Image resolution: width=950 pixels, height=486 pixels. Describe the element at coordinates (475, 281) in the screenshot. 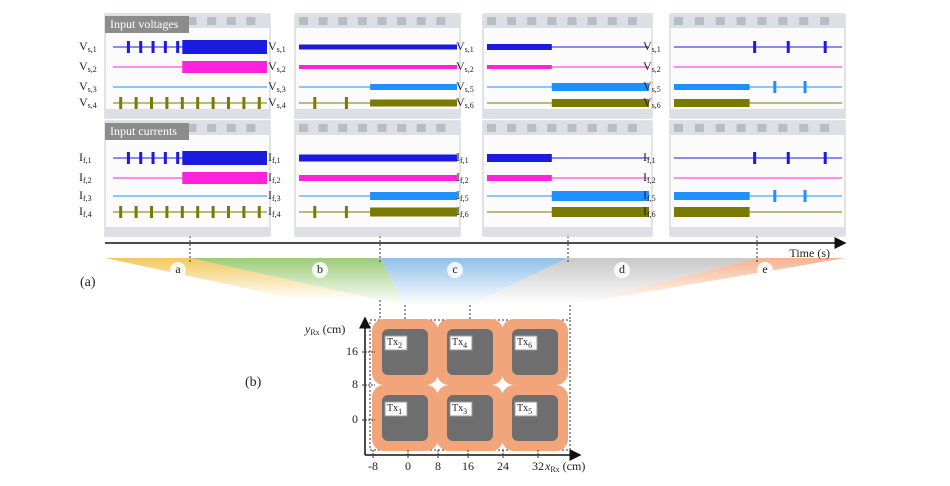

I see `segment-fan` at that location.